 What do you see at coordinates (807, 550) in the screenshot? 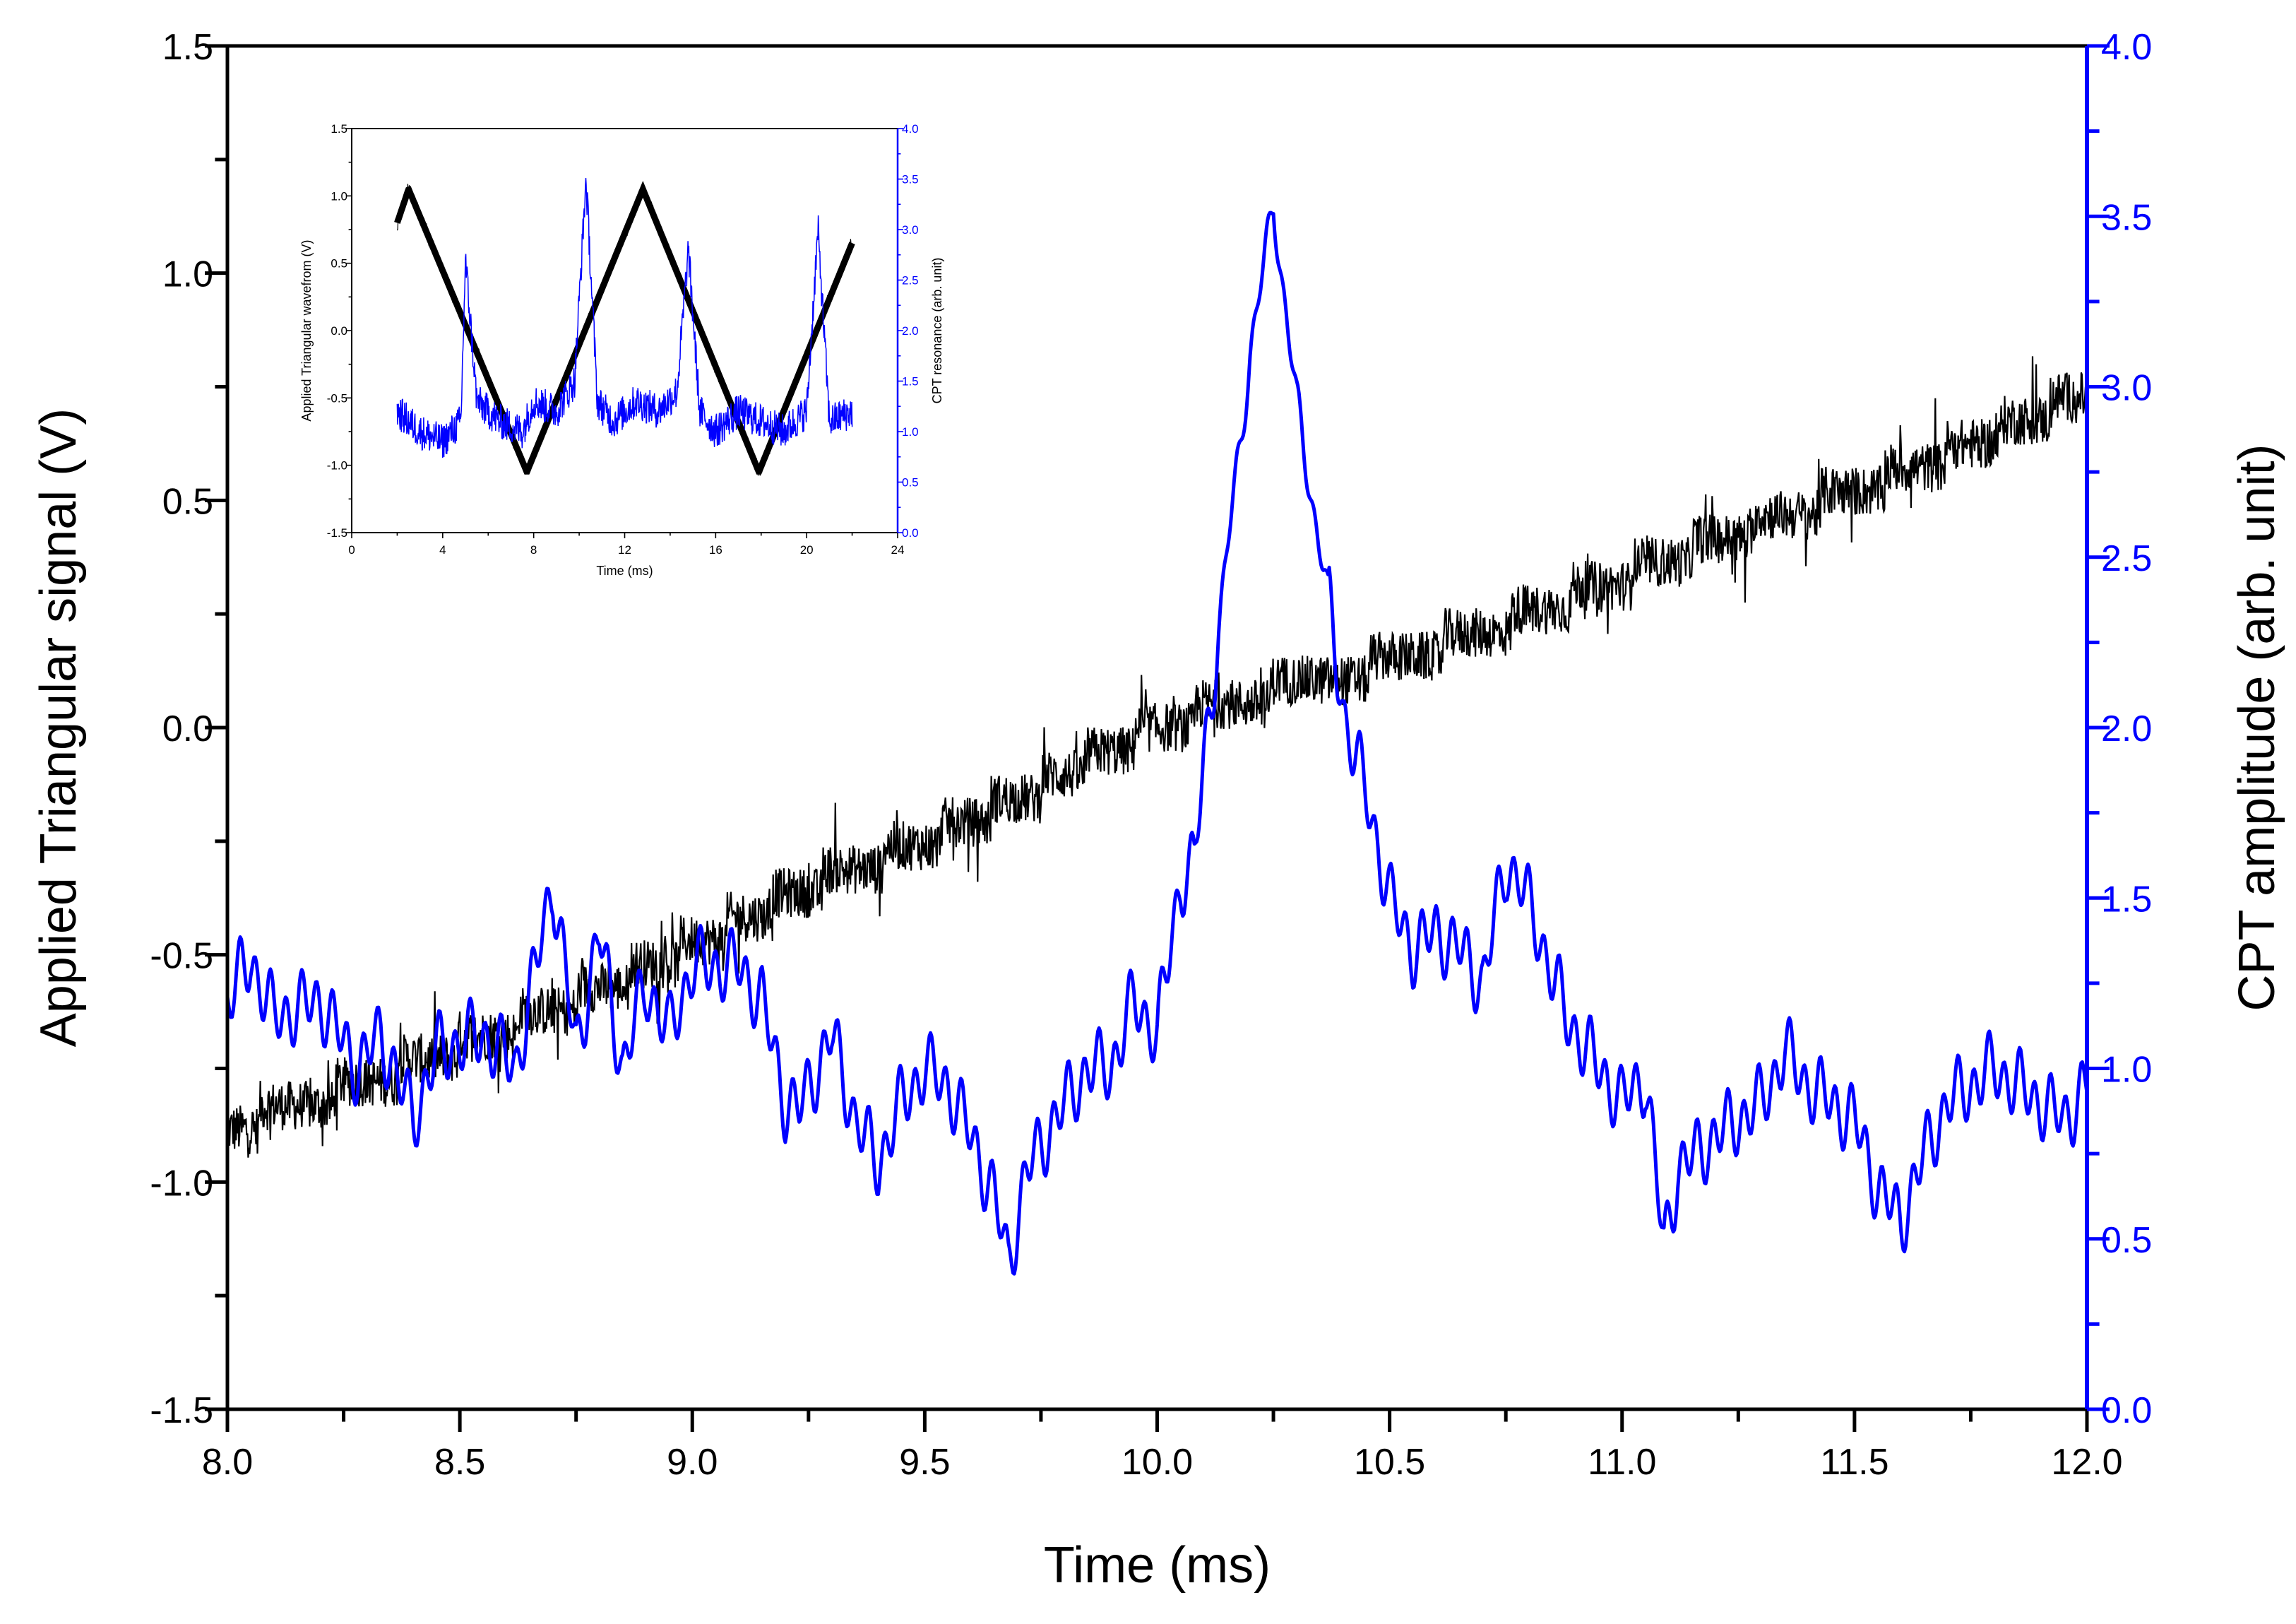
I see `x-tick-label: 20` at bounding box center [807, 550].